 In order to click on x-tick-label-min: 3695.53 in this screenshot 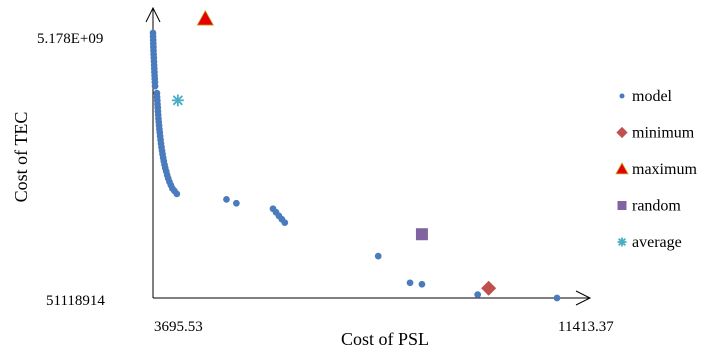, I will do `click(178, 327)`.